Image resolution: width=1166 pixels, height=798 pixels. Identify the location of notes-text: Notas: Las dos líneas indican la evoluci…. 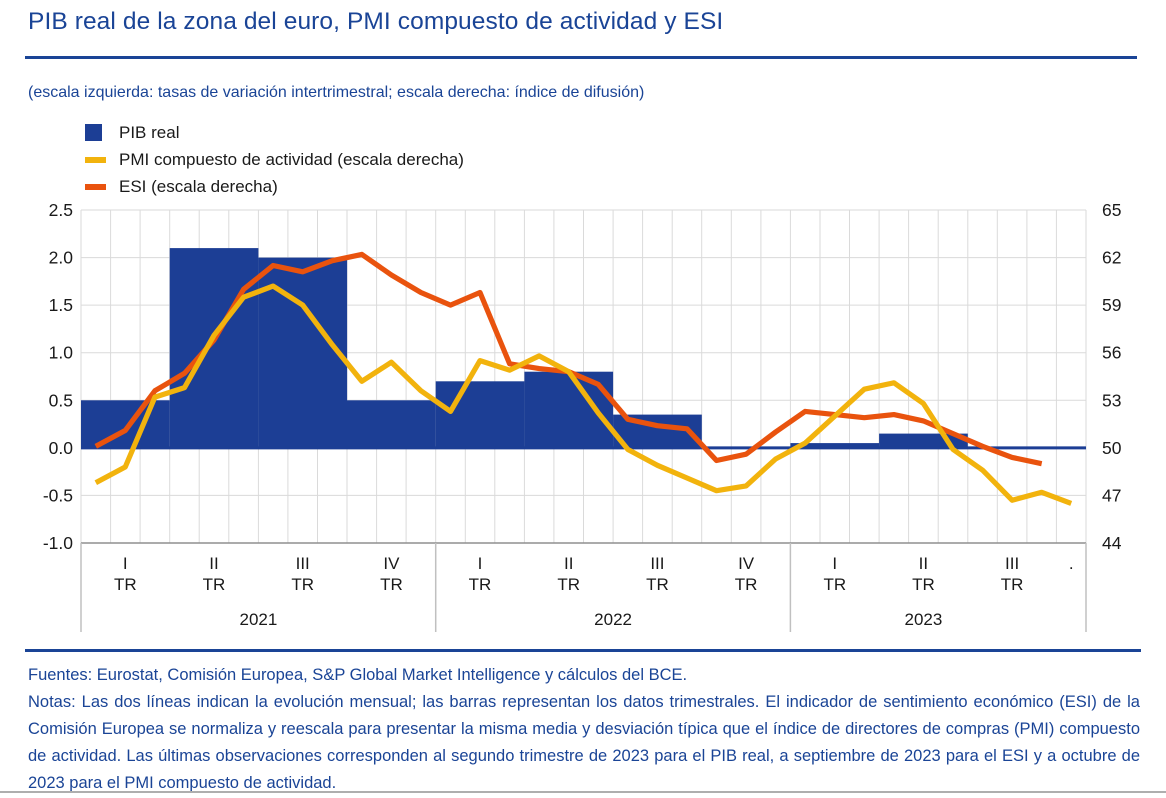
(584, 742).